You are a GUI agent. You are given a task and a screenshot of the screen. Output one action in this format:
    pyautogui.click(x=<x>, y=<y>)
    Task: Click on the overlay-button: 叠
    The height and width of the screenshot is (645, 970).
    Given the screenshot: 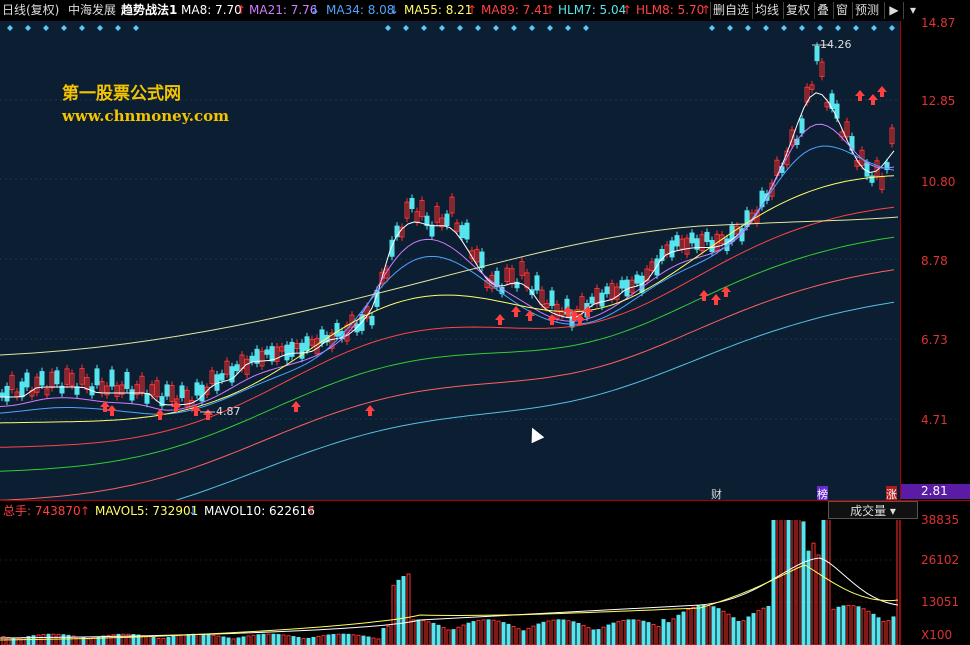 What is the action you would take?
    pyautogui.click(x=822, y=10)
    